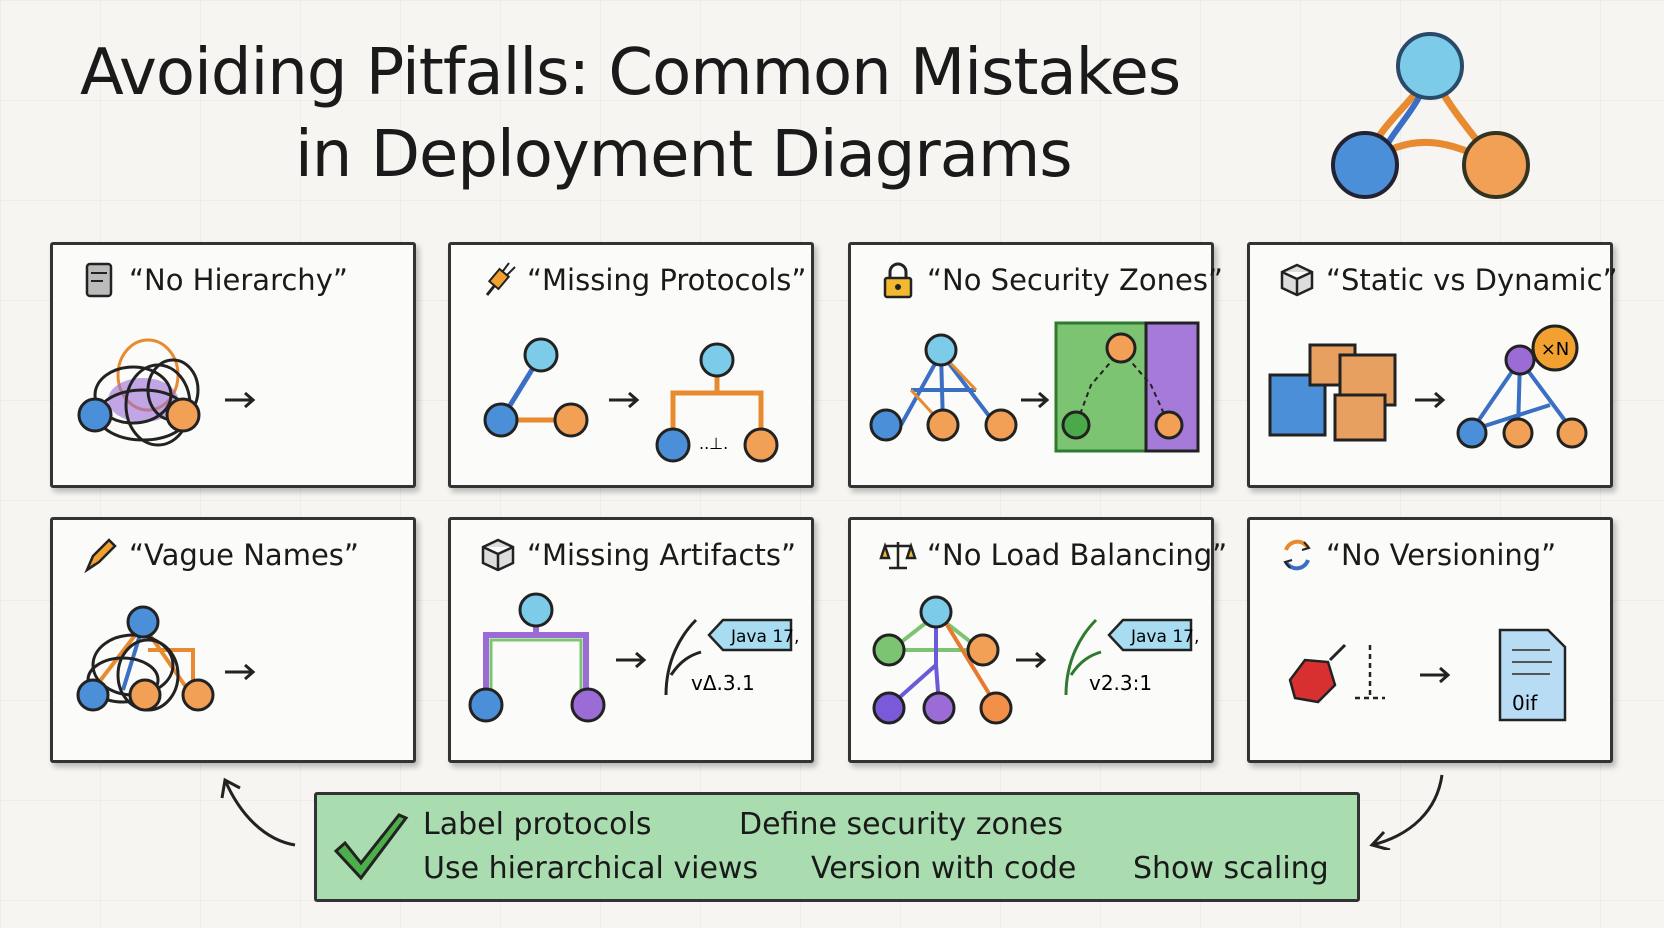 This screenshot has width=1664, height=928. I want to click on summary-item: Label protocols, so click(537, 824).